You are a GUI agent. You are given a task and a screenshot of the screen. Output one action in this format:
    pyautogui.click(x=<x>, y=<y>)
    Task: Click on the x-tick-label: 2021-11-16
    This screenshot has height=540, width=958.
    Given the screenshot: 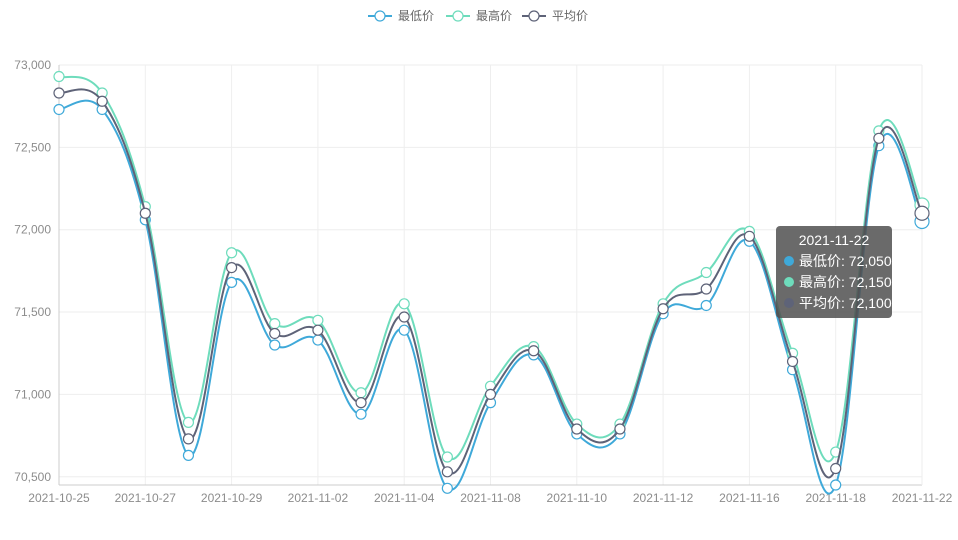 What is the action you would take?
    pyautogui.click(x=749, y=498)
    